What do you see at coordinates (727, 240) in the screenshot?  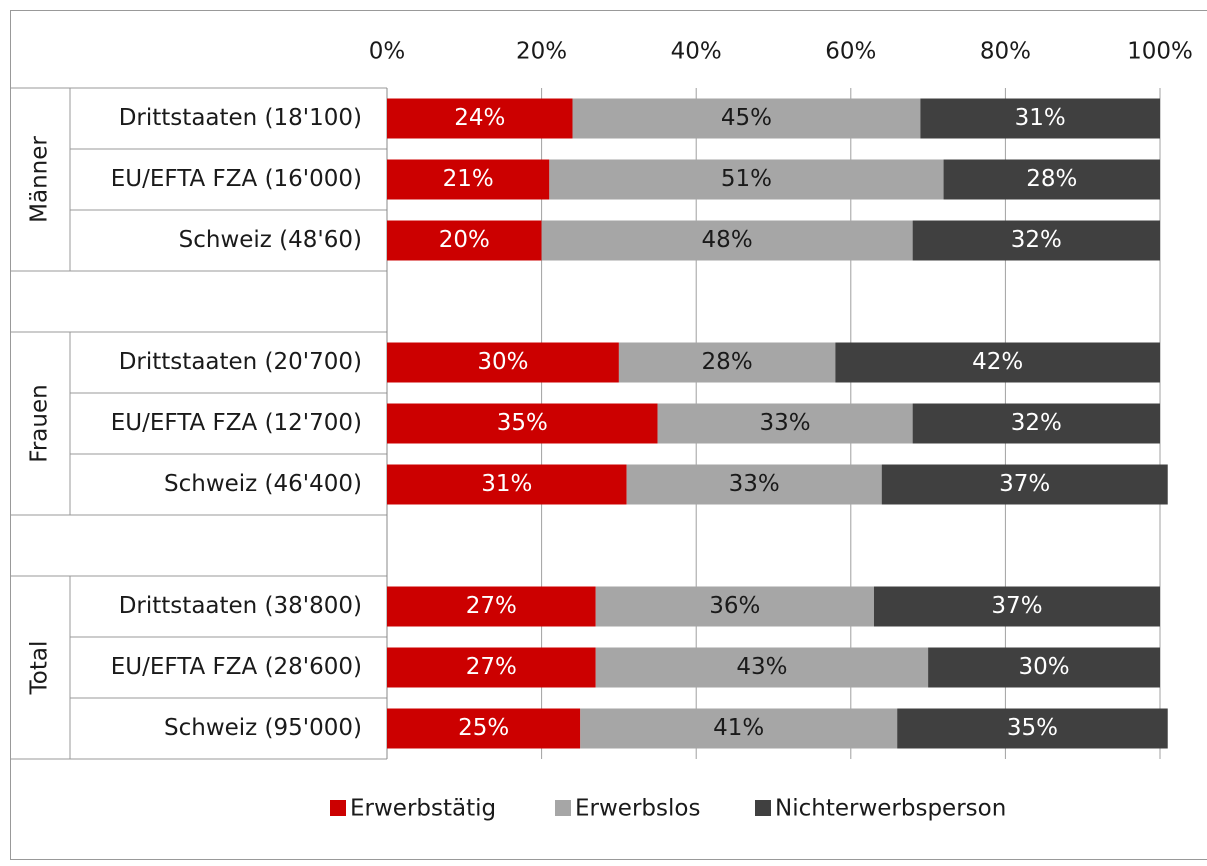 I see `data-label: 48%` at bounding box center [727, 240].